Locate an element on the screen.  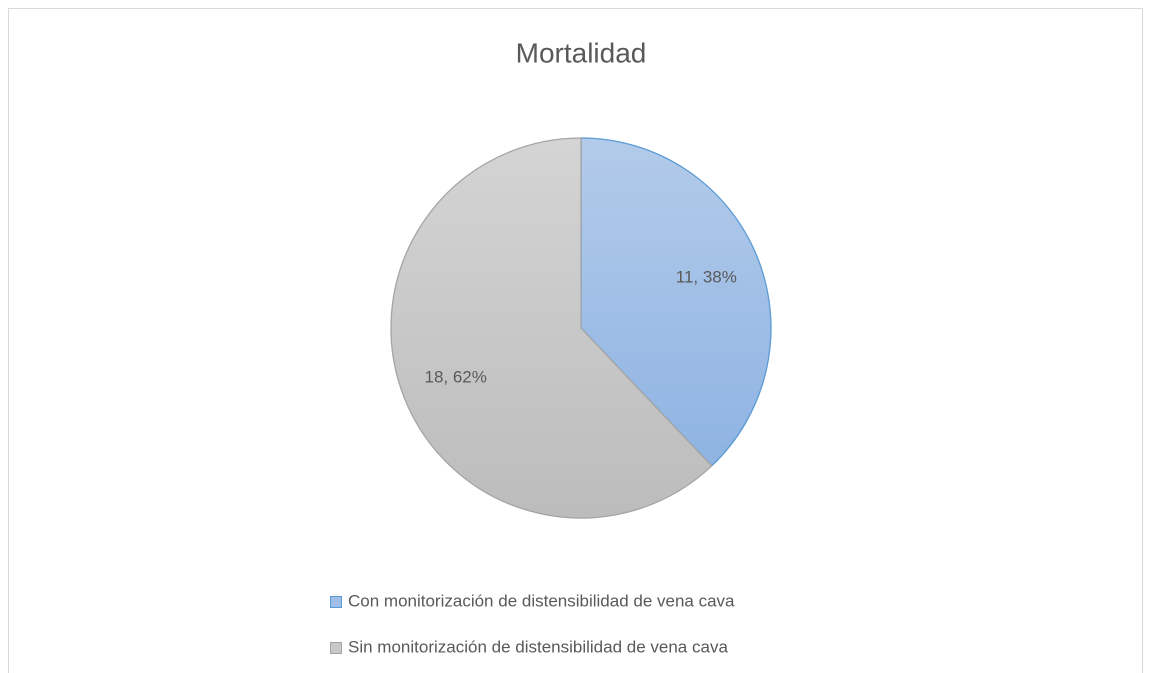
chart-title: Mortalidad is located at coordinates (581, 52).